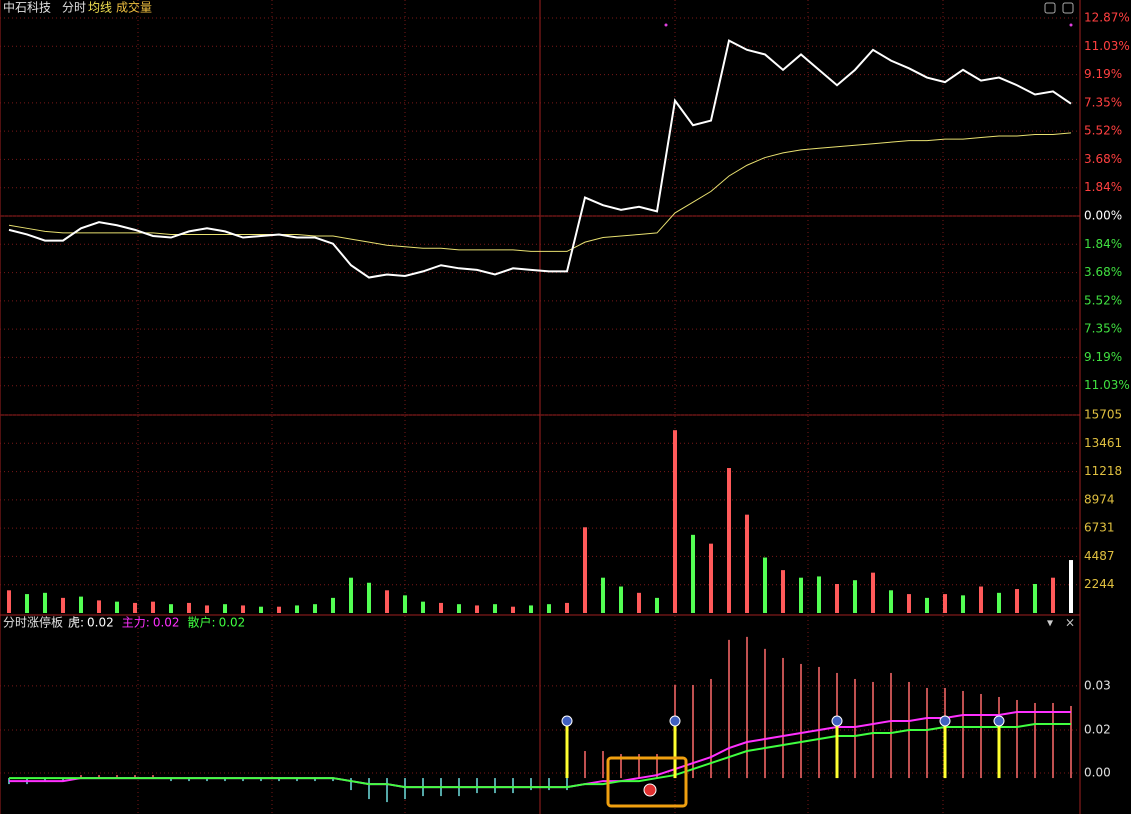 This screenshot has width=1131, height=814. Describe the element at coordinates (1050, 623) in the screenshot. I see `menu-icon: ▾` at that location.